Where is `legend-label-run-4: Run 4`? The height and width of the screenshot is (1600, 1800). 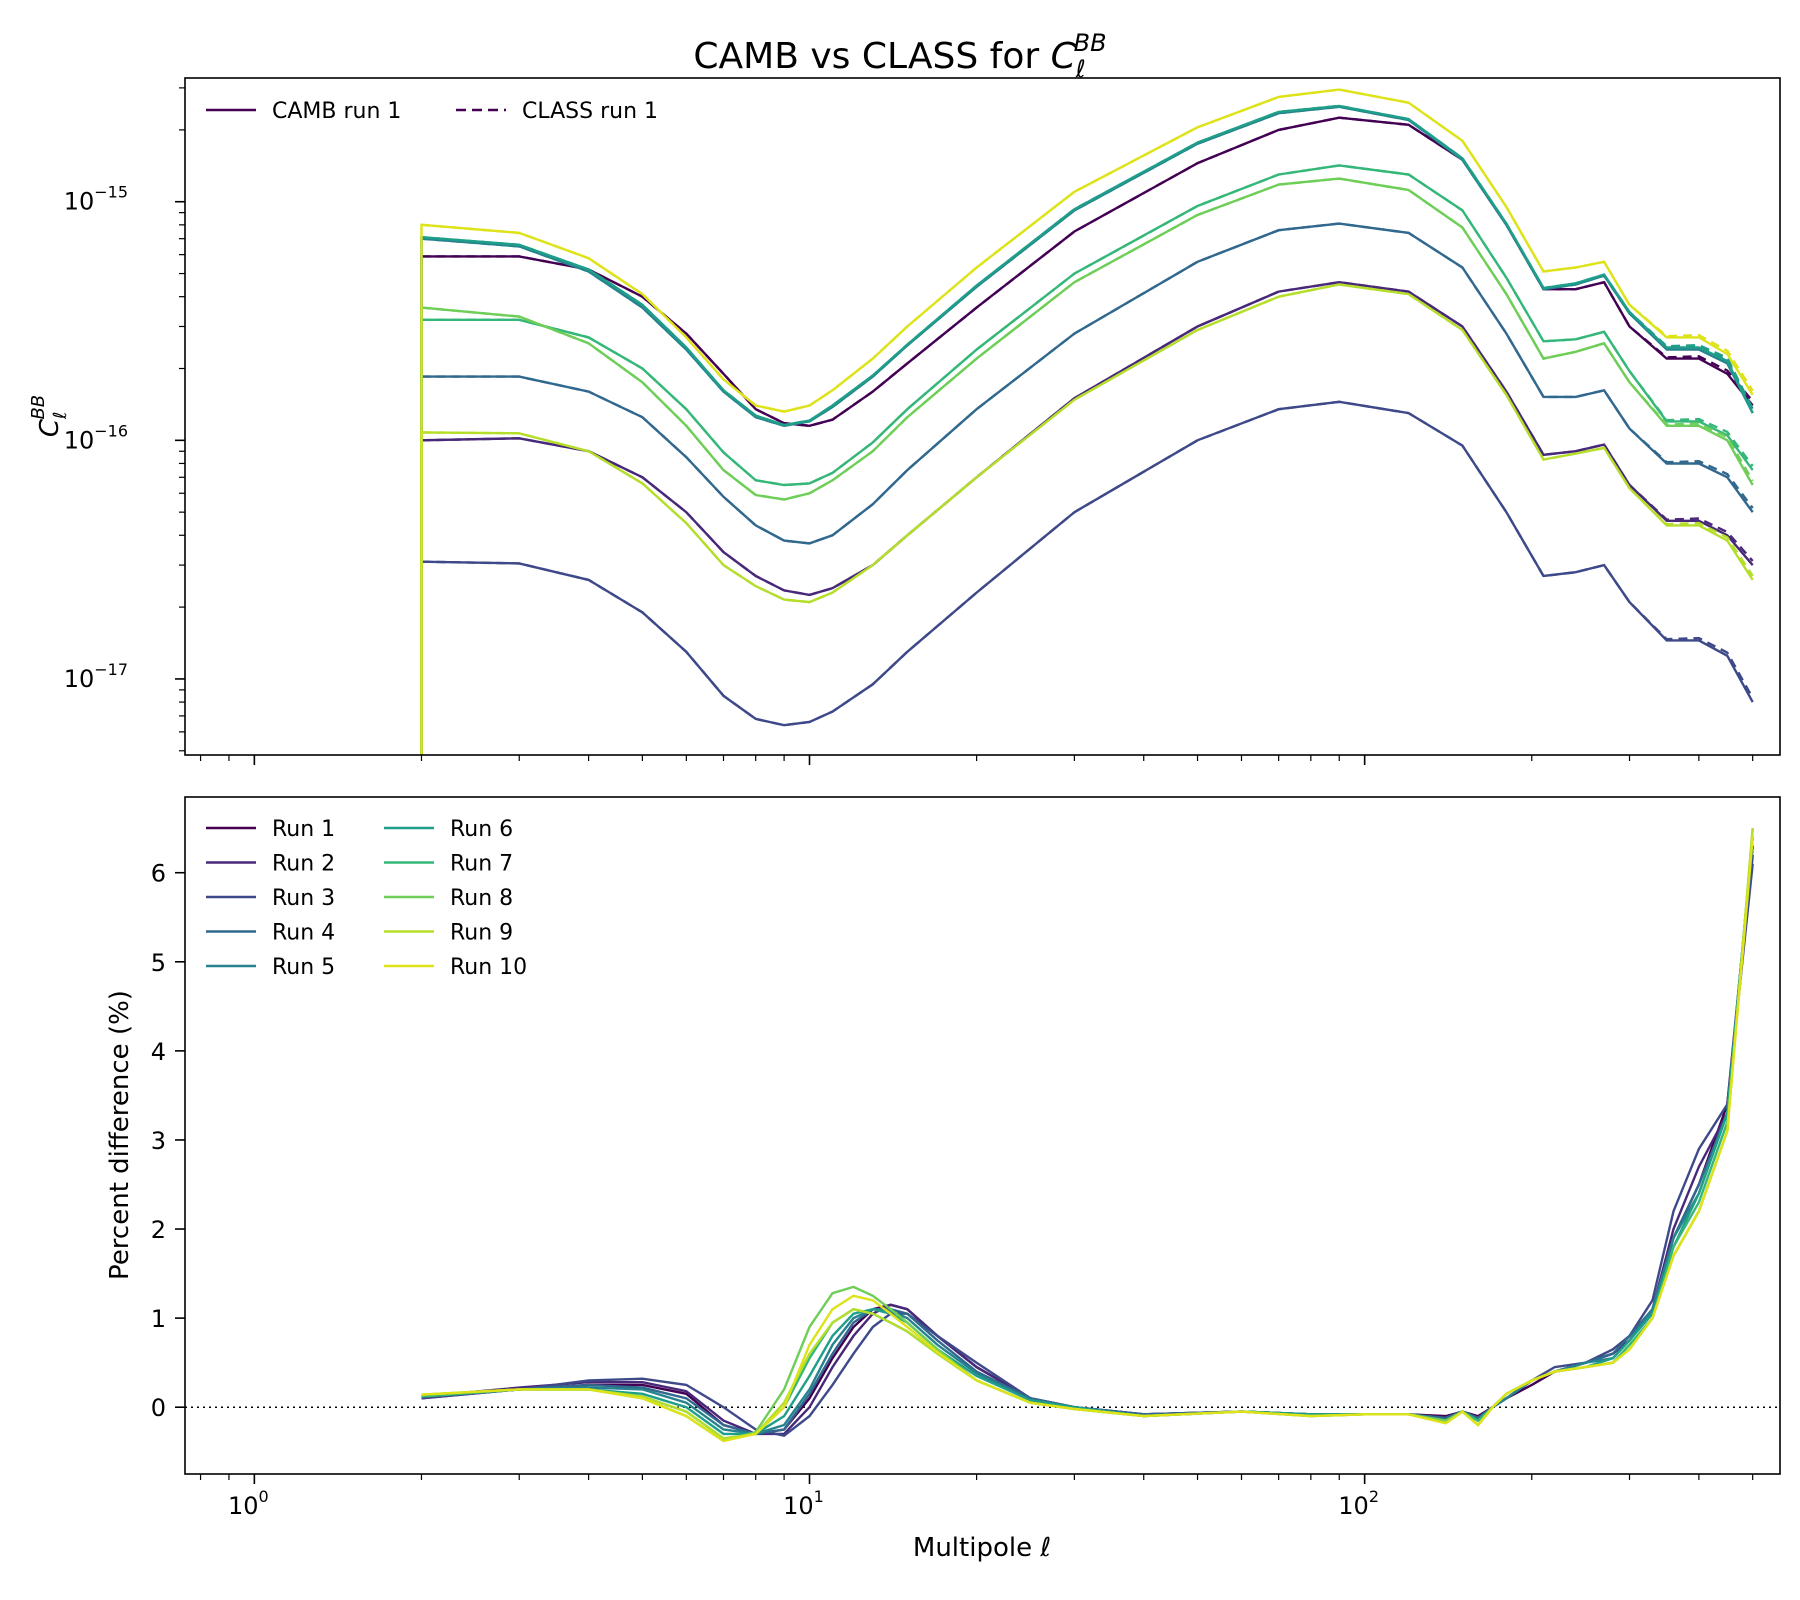 legend-label-run-4: Run 4 is located at coordinates (303, 933).